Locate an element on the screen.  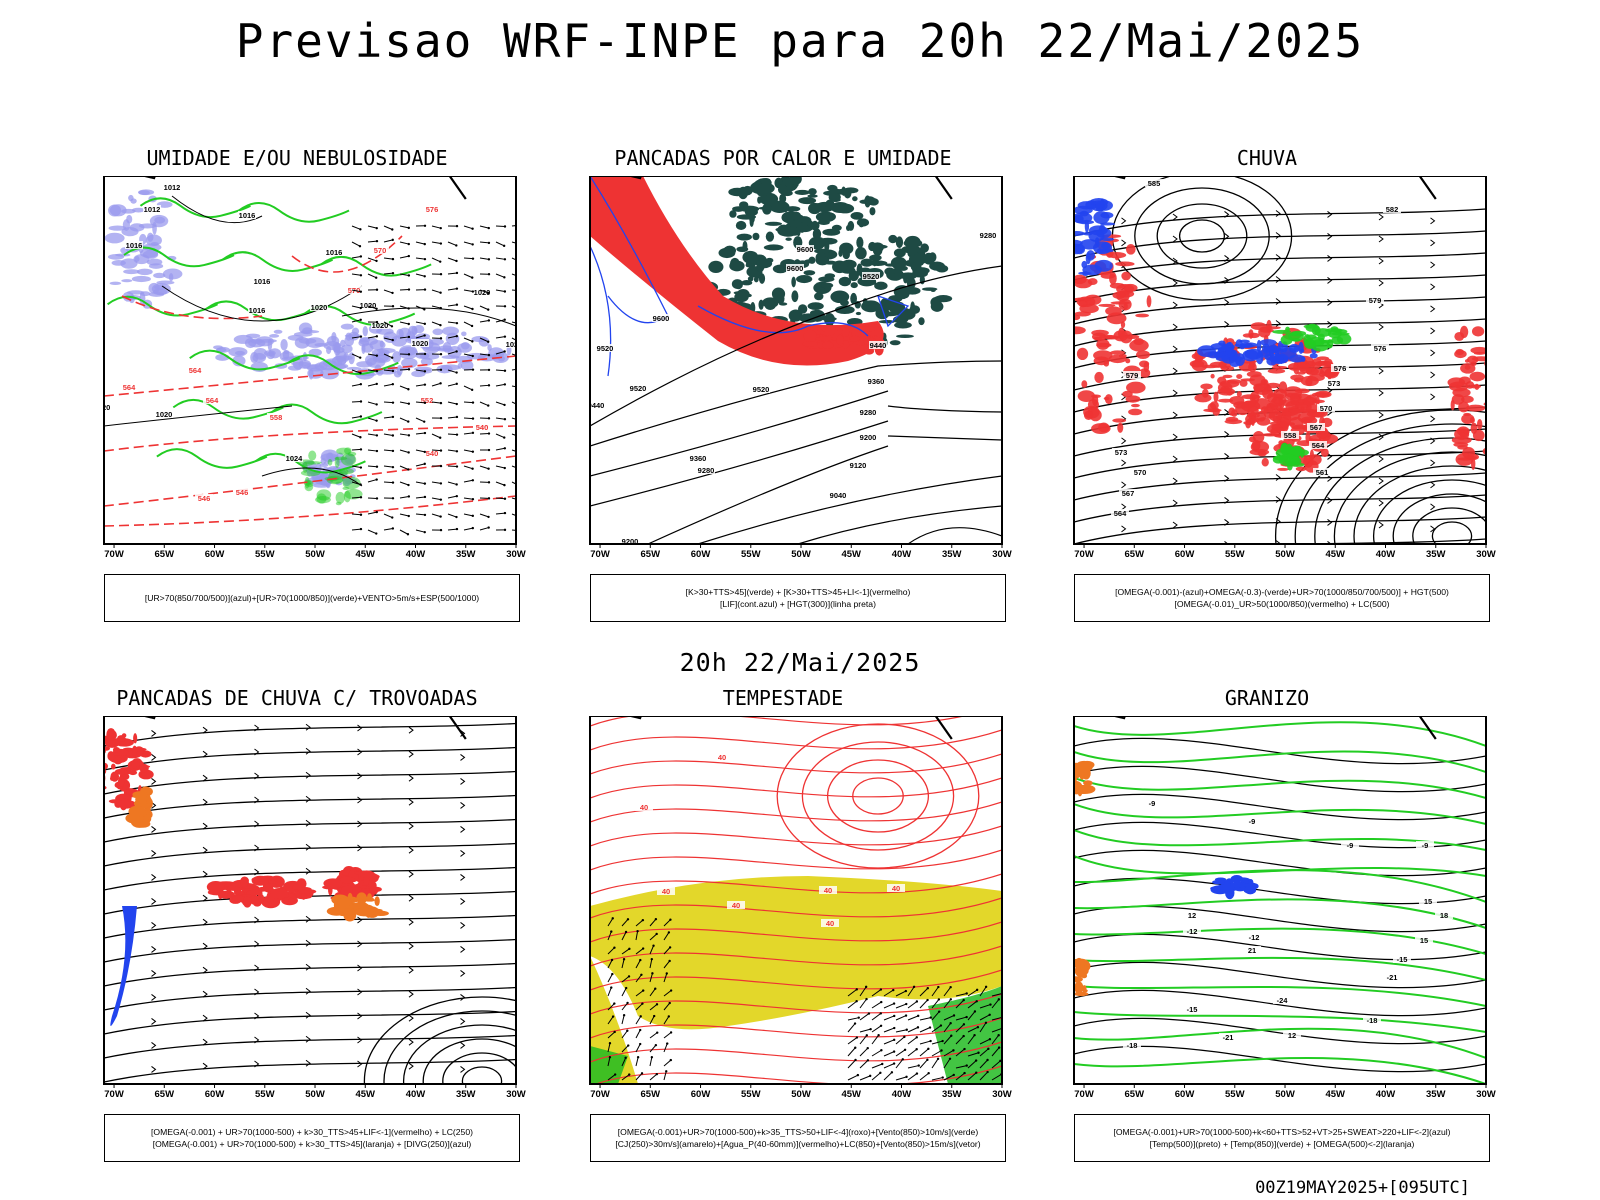
streamline is located at coordinates (310, 1070).